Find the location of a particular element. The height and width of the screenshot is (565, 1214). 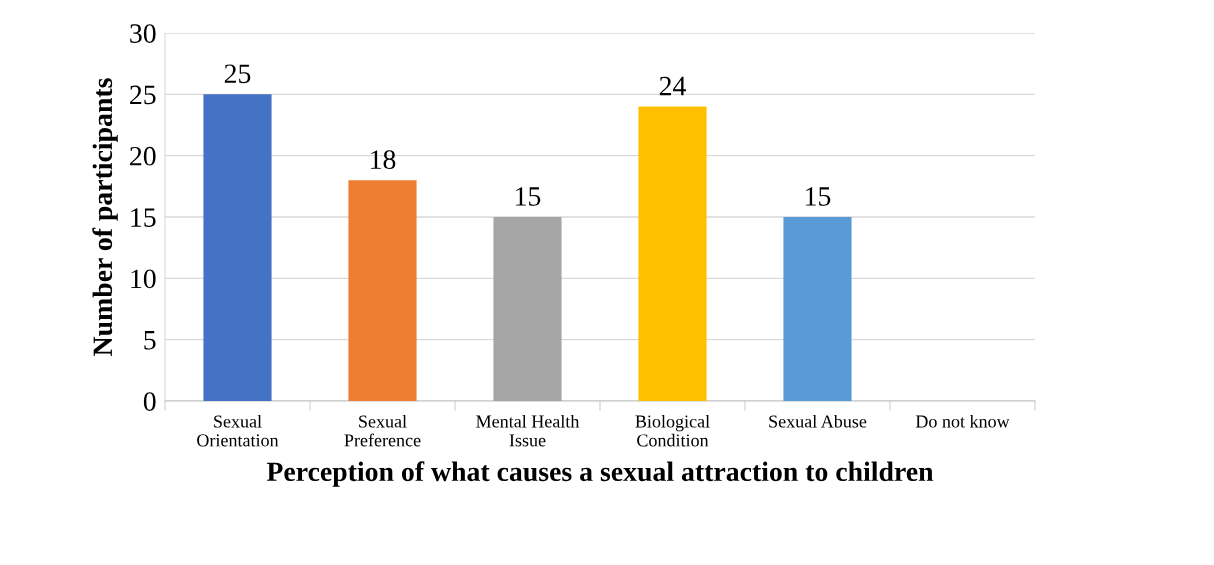

data-label: 24 is located at coordinates (672, 86).